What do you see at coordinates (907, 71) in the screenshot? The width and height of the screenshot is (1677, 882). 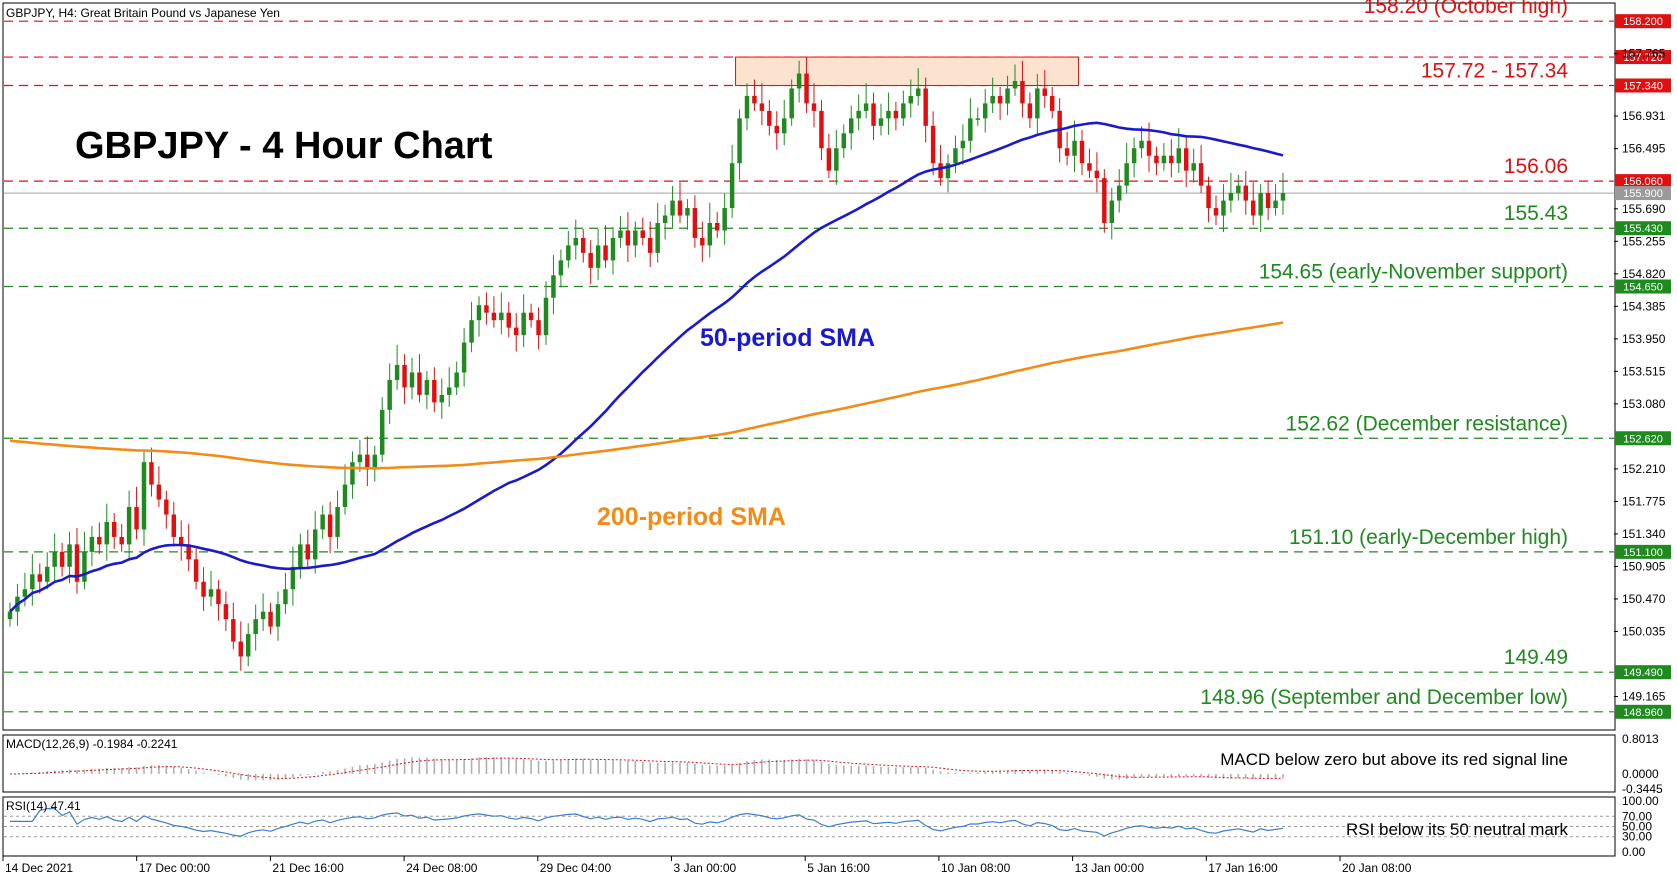 I see `resistance-zone` at bounding box center [907, 71].